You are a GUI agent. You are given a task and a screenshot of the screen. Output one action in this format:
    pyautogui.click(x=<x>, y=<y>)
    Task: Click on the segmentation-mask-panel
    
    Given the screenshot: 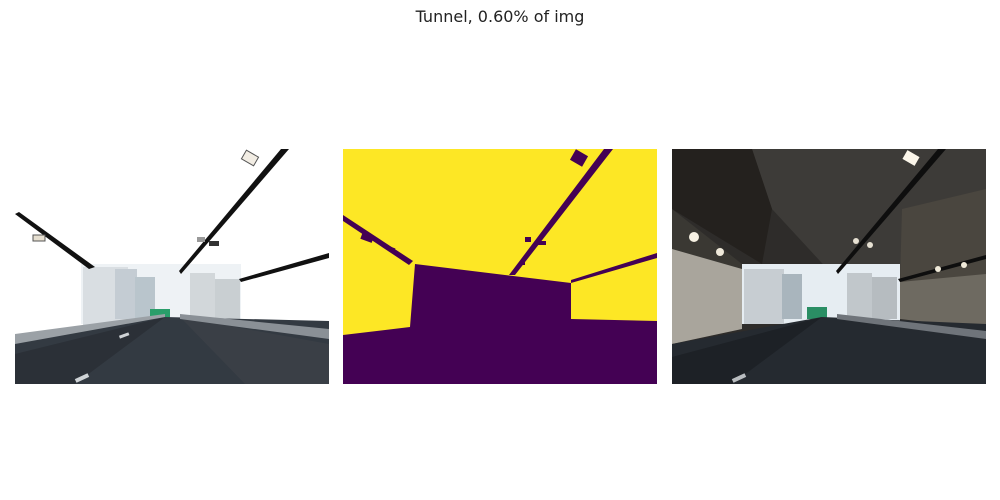 What is the action you would take?
    pyautogui.click(x=500, y=266)
    